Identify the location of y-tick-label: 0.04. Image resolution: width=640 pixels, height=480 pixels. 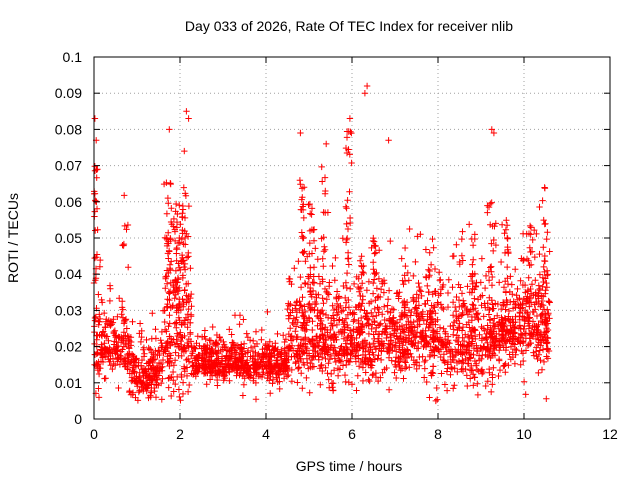
(68, 274).